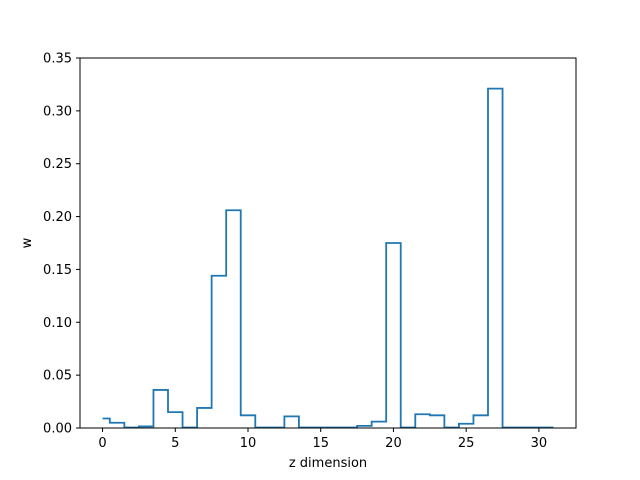  What do you see at coordinates (320, 443) in the screenshot?
I see `x-tick-label: 15` at bounding box center [320, 443].